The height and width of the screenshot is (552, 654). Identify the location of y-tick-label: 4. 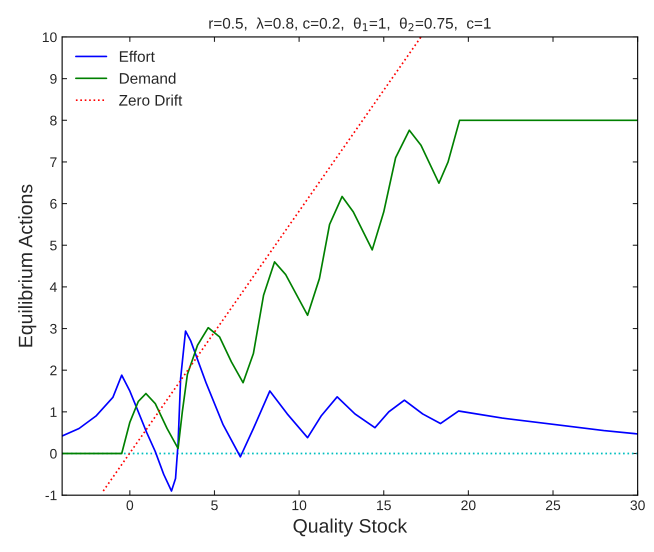
(53, 287).